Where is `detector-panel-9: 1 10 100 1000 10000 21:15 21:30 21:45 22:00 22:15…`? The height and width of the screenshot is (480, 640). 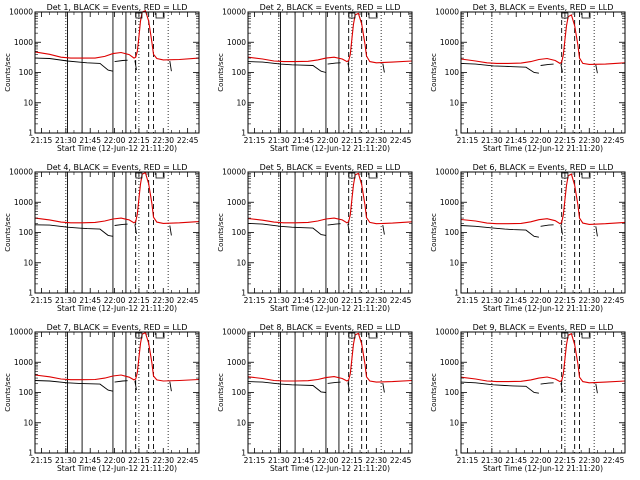
detector-panel-9: 1 10 100 1000 10000 21:15 21:30 21:45 22:00 22:15… is located at coordinates (528, 398).